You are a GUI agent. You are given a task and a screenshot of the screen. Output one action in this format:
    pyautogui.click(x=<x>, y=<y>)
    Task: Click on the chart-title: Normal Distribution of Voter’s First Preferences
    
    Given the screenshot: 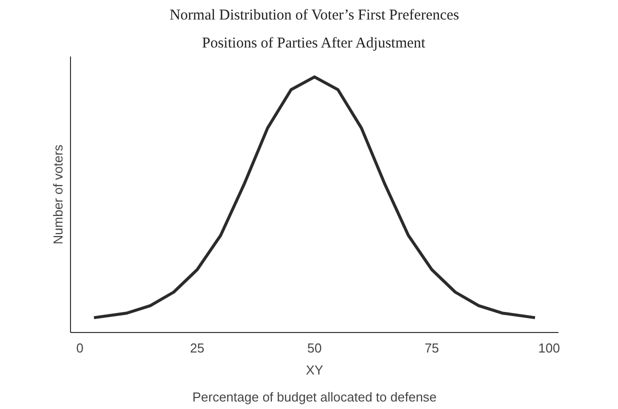 What is the action you would take?
    pyautogui.click(x=315, y=16)
    